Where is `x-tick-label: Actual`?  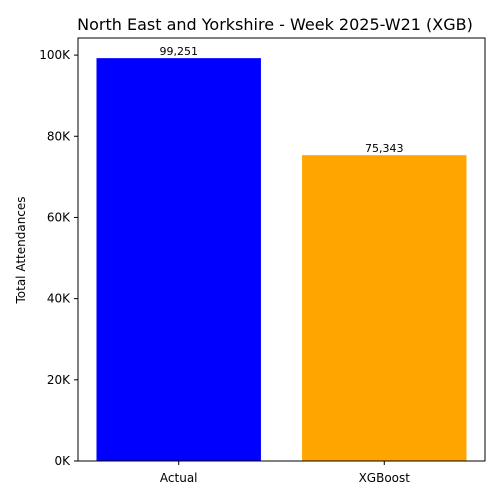
x-tick-label: Actual is located at coordinates (179, 478).